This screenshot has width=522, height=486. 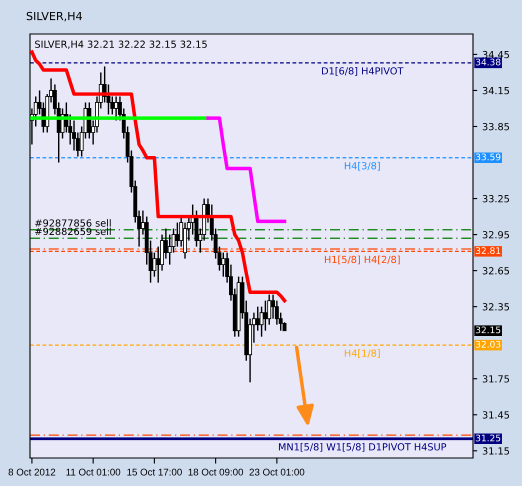 What do you see at coordinates (496, 379) in the screenshot?
I see `y-tick-label: 31.75` at bounding box center [496, 379].